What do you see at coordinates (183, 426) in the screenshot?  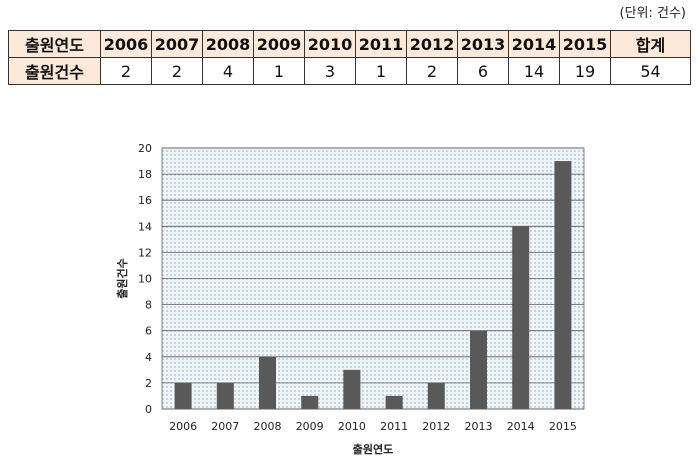 I see `x-tick-label: 2006` at bounding box center [183, 426].